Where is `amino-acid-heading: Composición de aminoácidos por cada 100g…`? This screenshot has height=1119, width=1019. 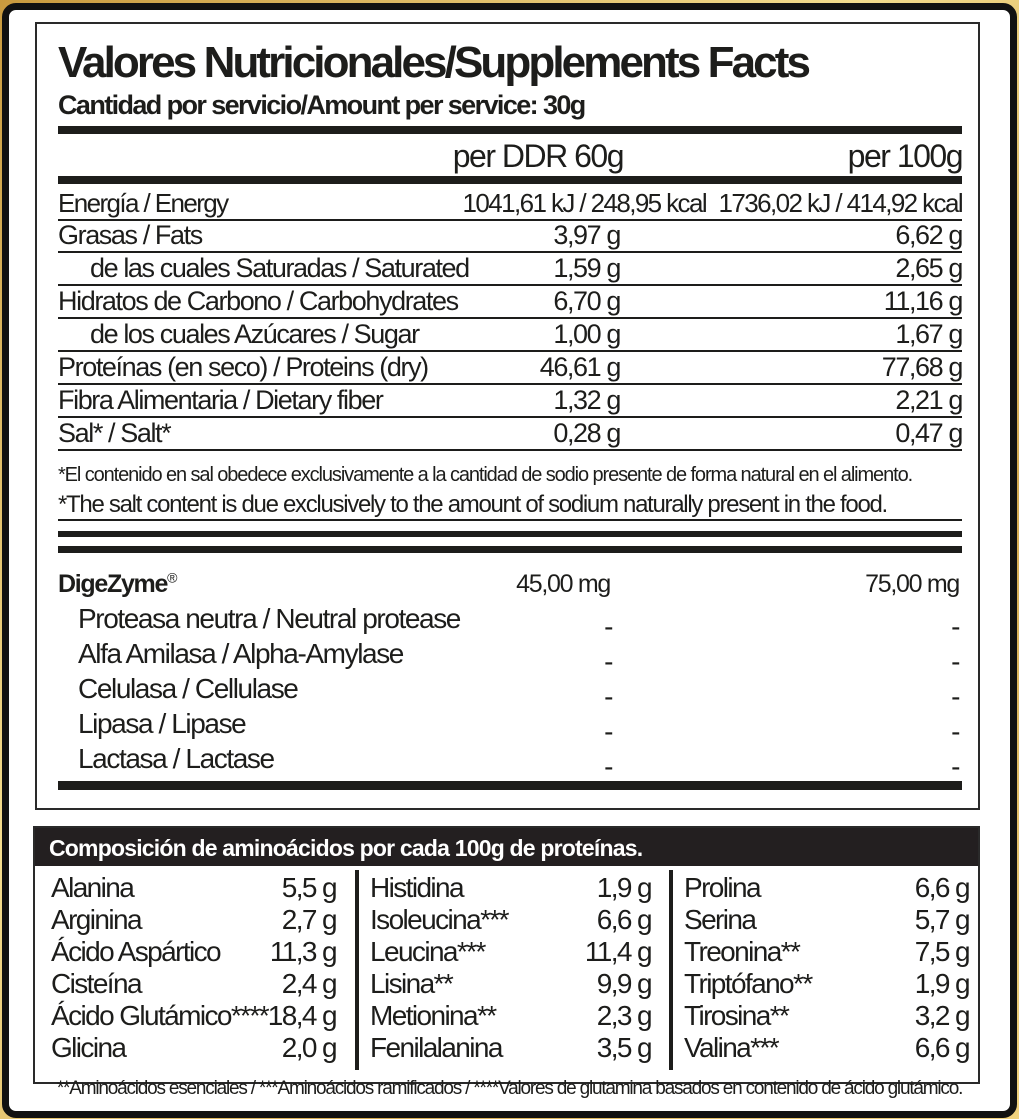
amino-acid-heading: Composición de aminoácidos por cada 100g… is located at coordinates (506, 847).